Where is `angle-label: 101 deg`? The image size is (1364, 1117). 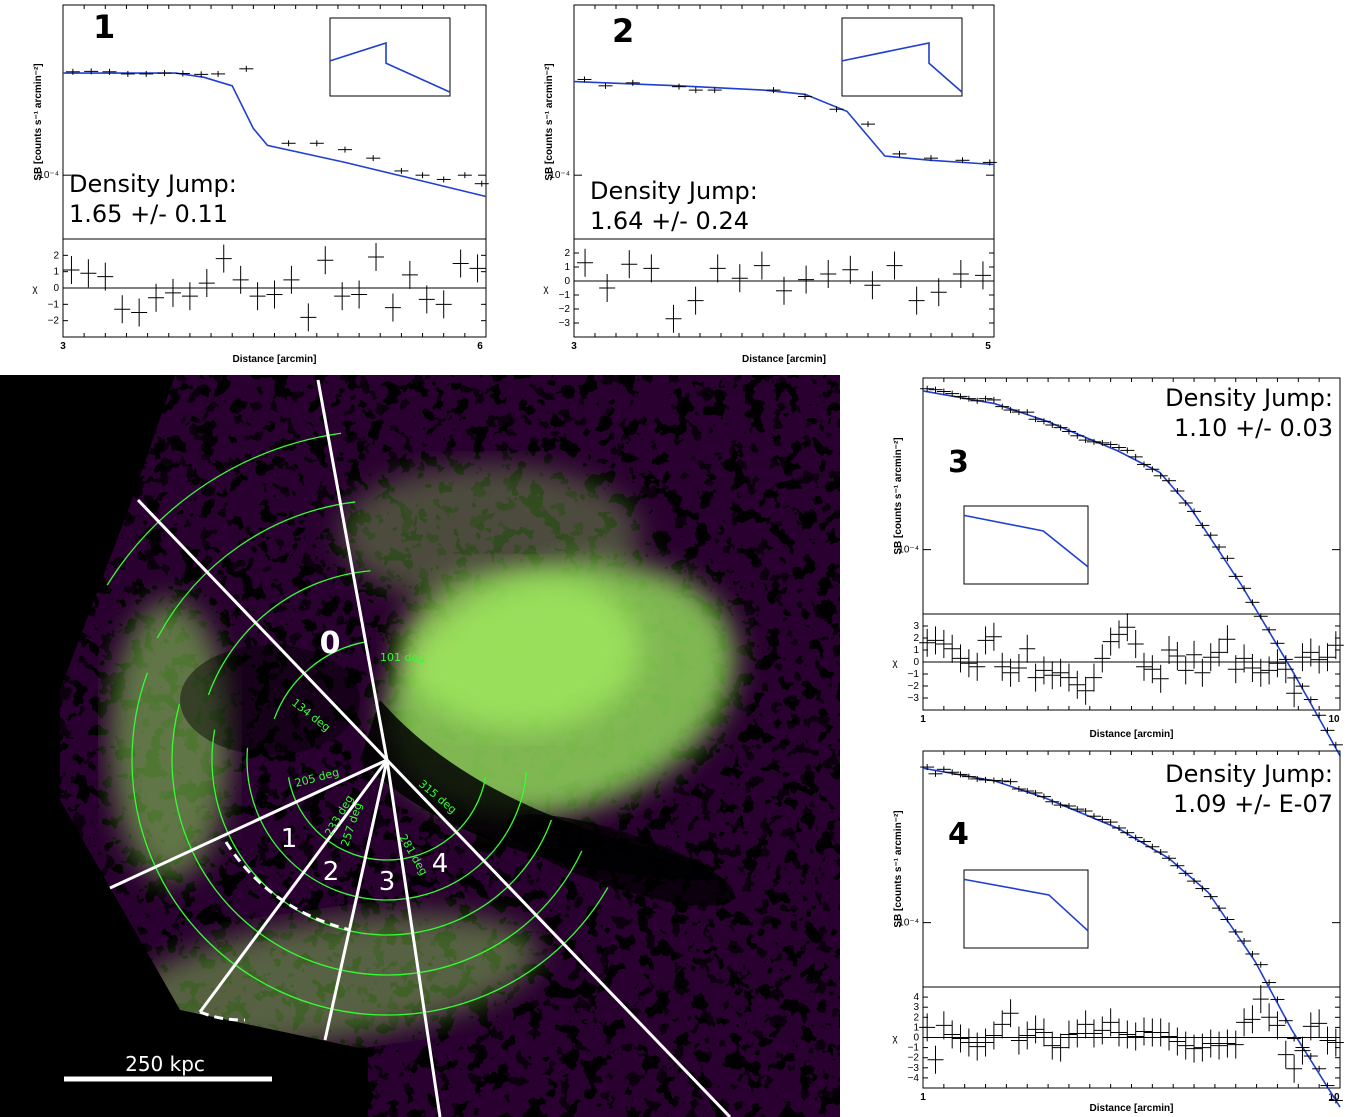 angle-label: 101 deg is located at coordinates (402, 657).